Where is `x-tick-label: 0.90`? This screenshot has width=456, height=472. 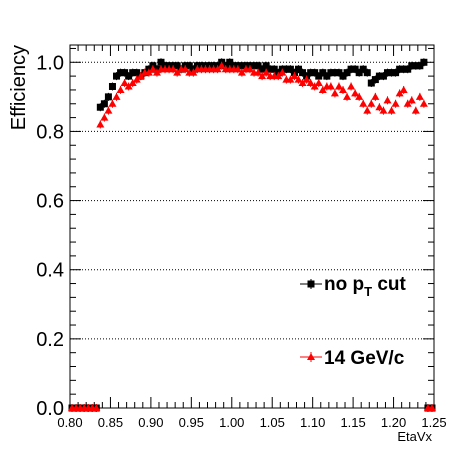
x-tick-label: 0.90 is located at coordinates (150, 422).